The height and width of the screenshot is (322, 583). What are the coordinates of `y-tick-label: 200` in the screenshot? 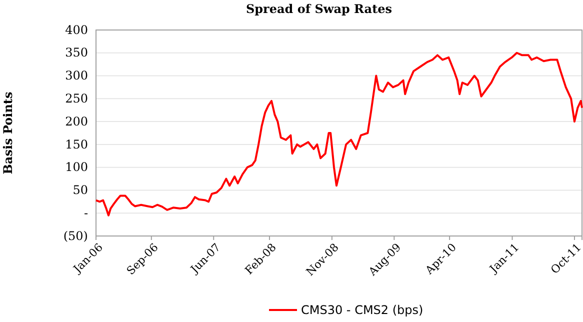 It's located at (76, 121).